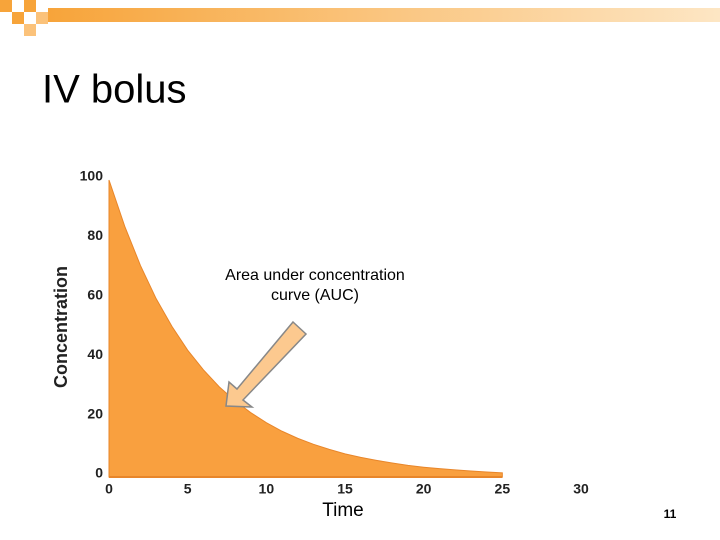  Describe the element at coordinates (114, 90) in the screenshot. I see `slide-title: IV bolus` at that location.